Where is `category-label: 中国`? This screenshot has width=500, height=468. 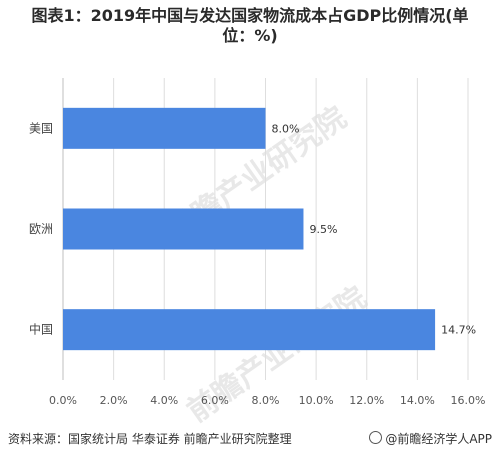
category-label: 中国 is located at coordinates (41, 329).